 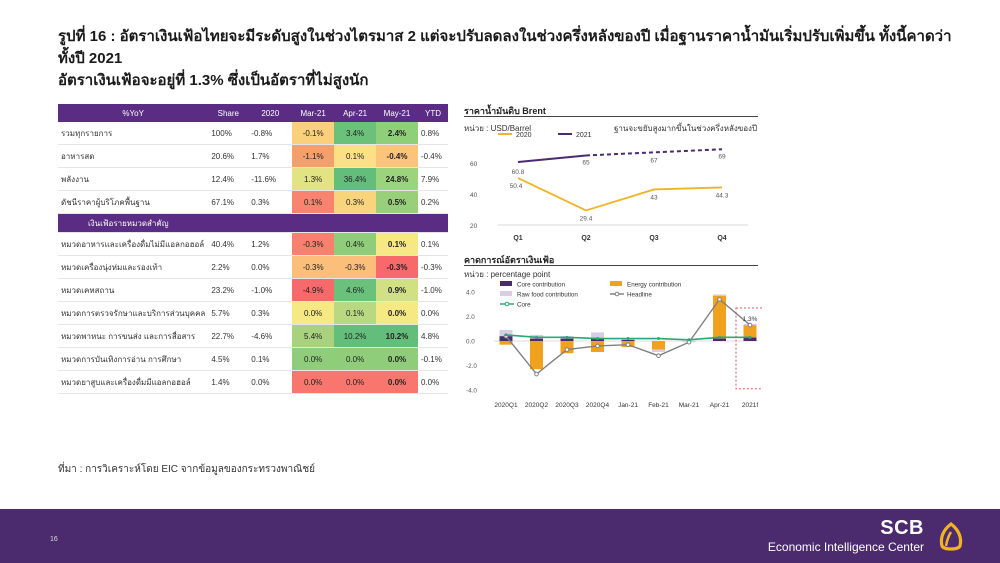 I want to click on x-tick-label: Q4, so click(x=721, y=238).